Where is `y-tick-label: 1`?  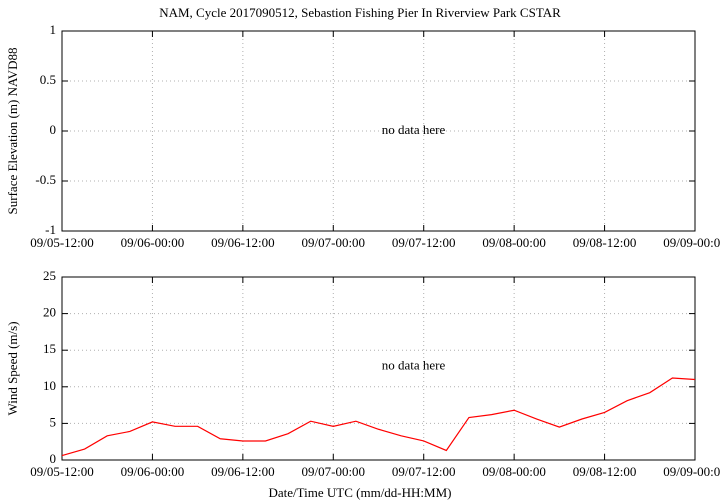
y-tick-label: 1 is located at coordinates (53, 29).